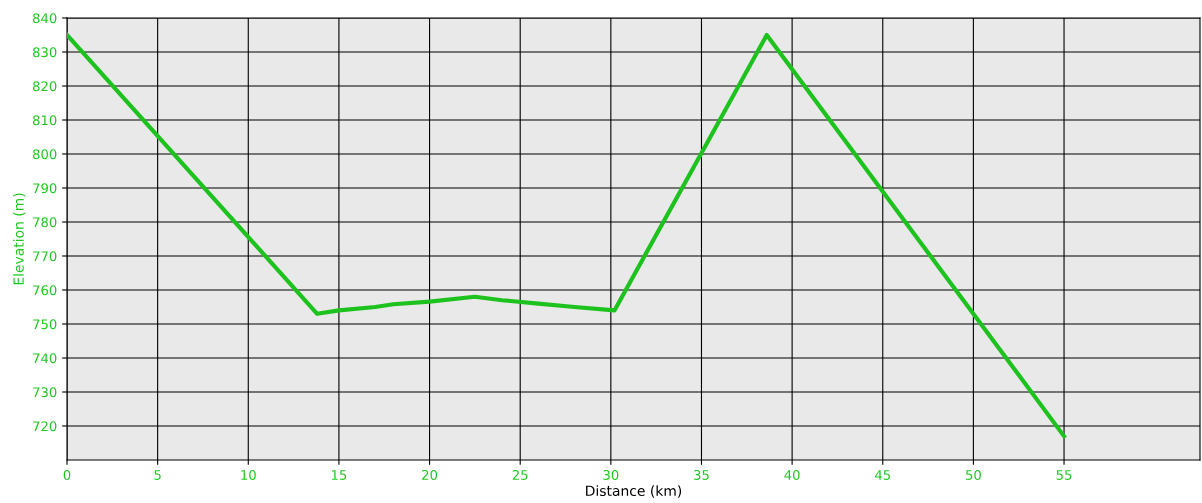 The height and width of the screenshot is (503, 1202). What do you see at coordinates (44, 86) in the screenshot?
I see `y-tick-label: 820` at bounding box center [44, 86].